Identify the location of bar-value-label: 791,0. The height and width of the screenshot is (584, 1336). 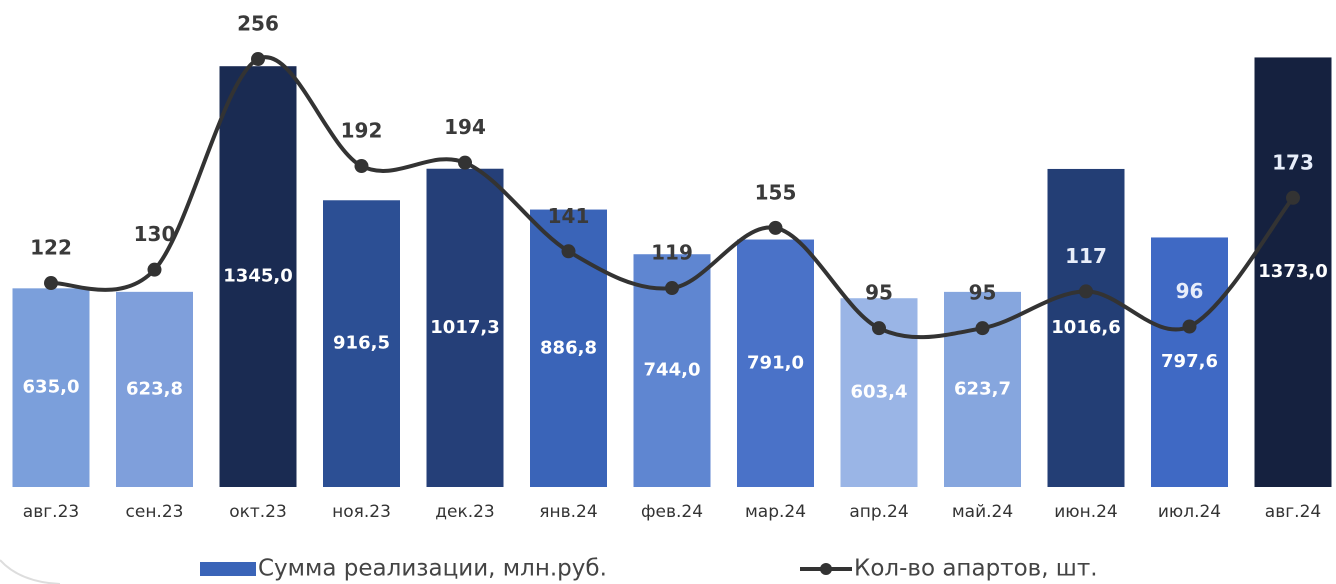
(775, 362).